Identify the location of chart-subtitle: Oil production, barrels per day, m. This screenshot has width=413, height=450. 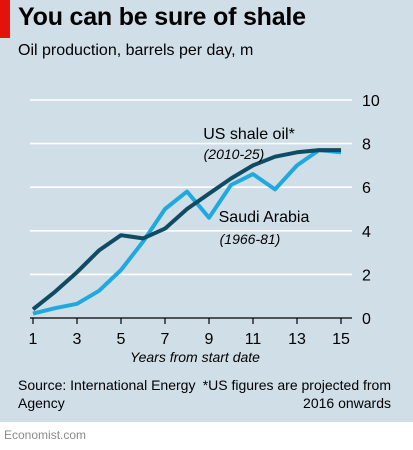
(136, 50).